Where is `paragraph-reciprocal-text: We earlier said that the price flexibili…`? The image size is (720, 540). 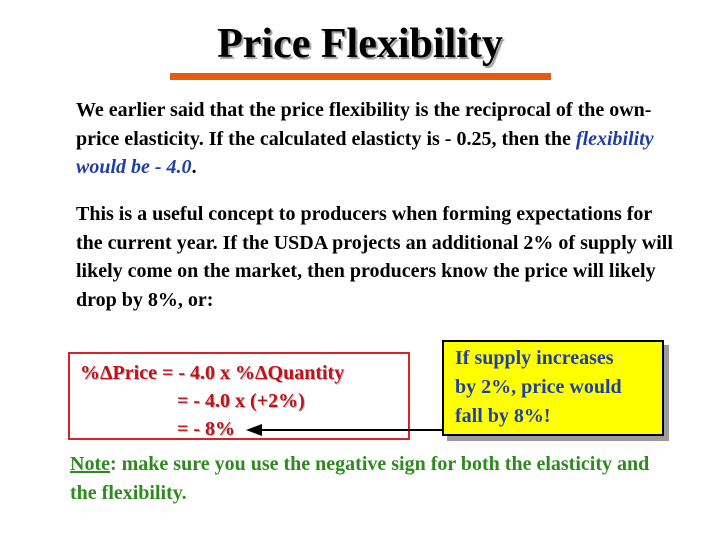
paragraph-reciprocal-text: We earlier said that the price flexibili… is located at coordinates (364, 124).